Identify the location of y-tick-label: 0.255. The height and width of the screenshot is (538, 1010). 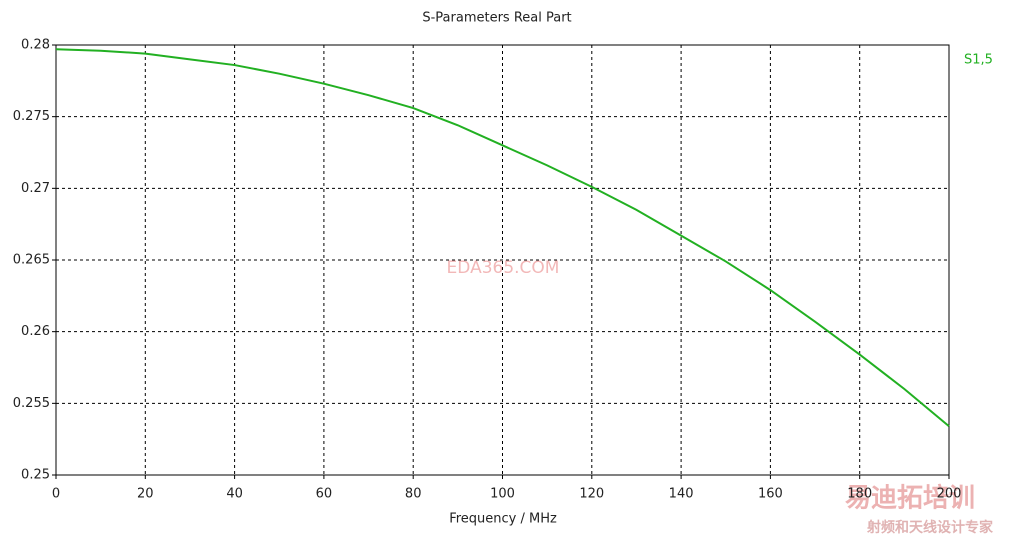
(31, 403).